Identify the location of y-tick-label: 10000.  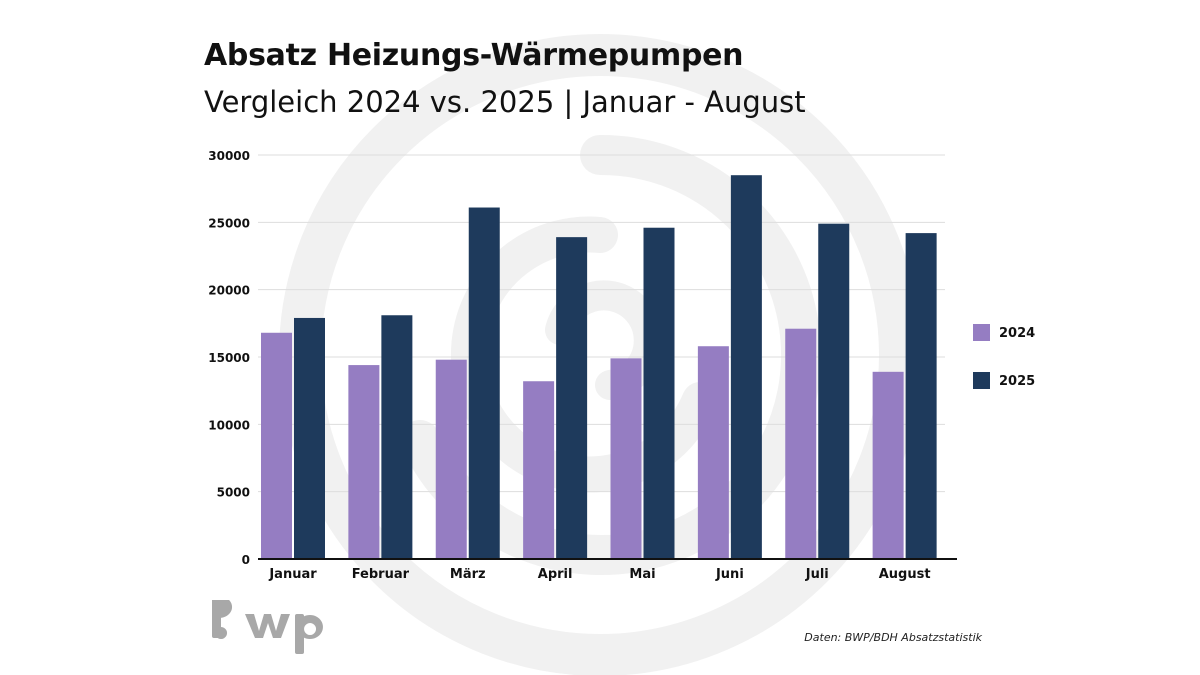
(229, 425).